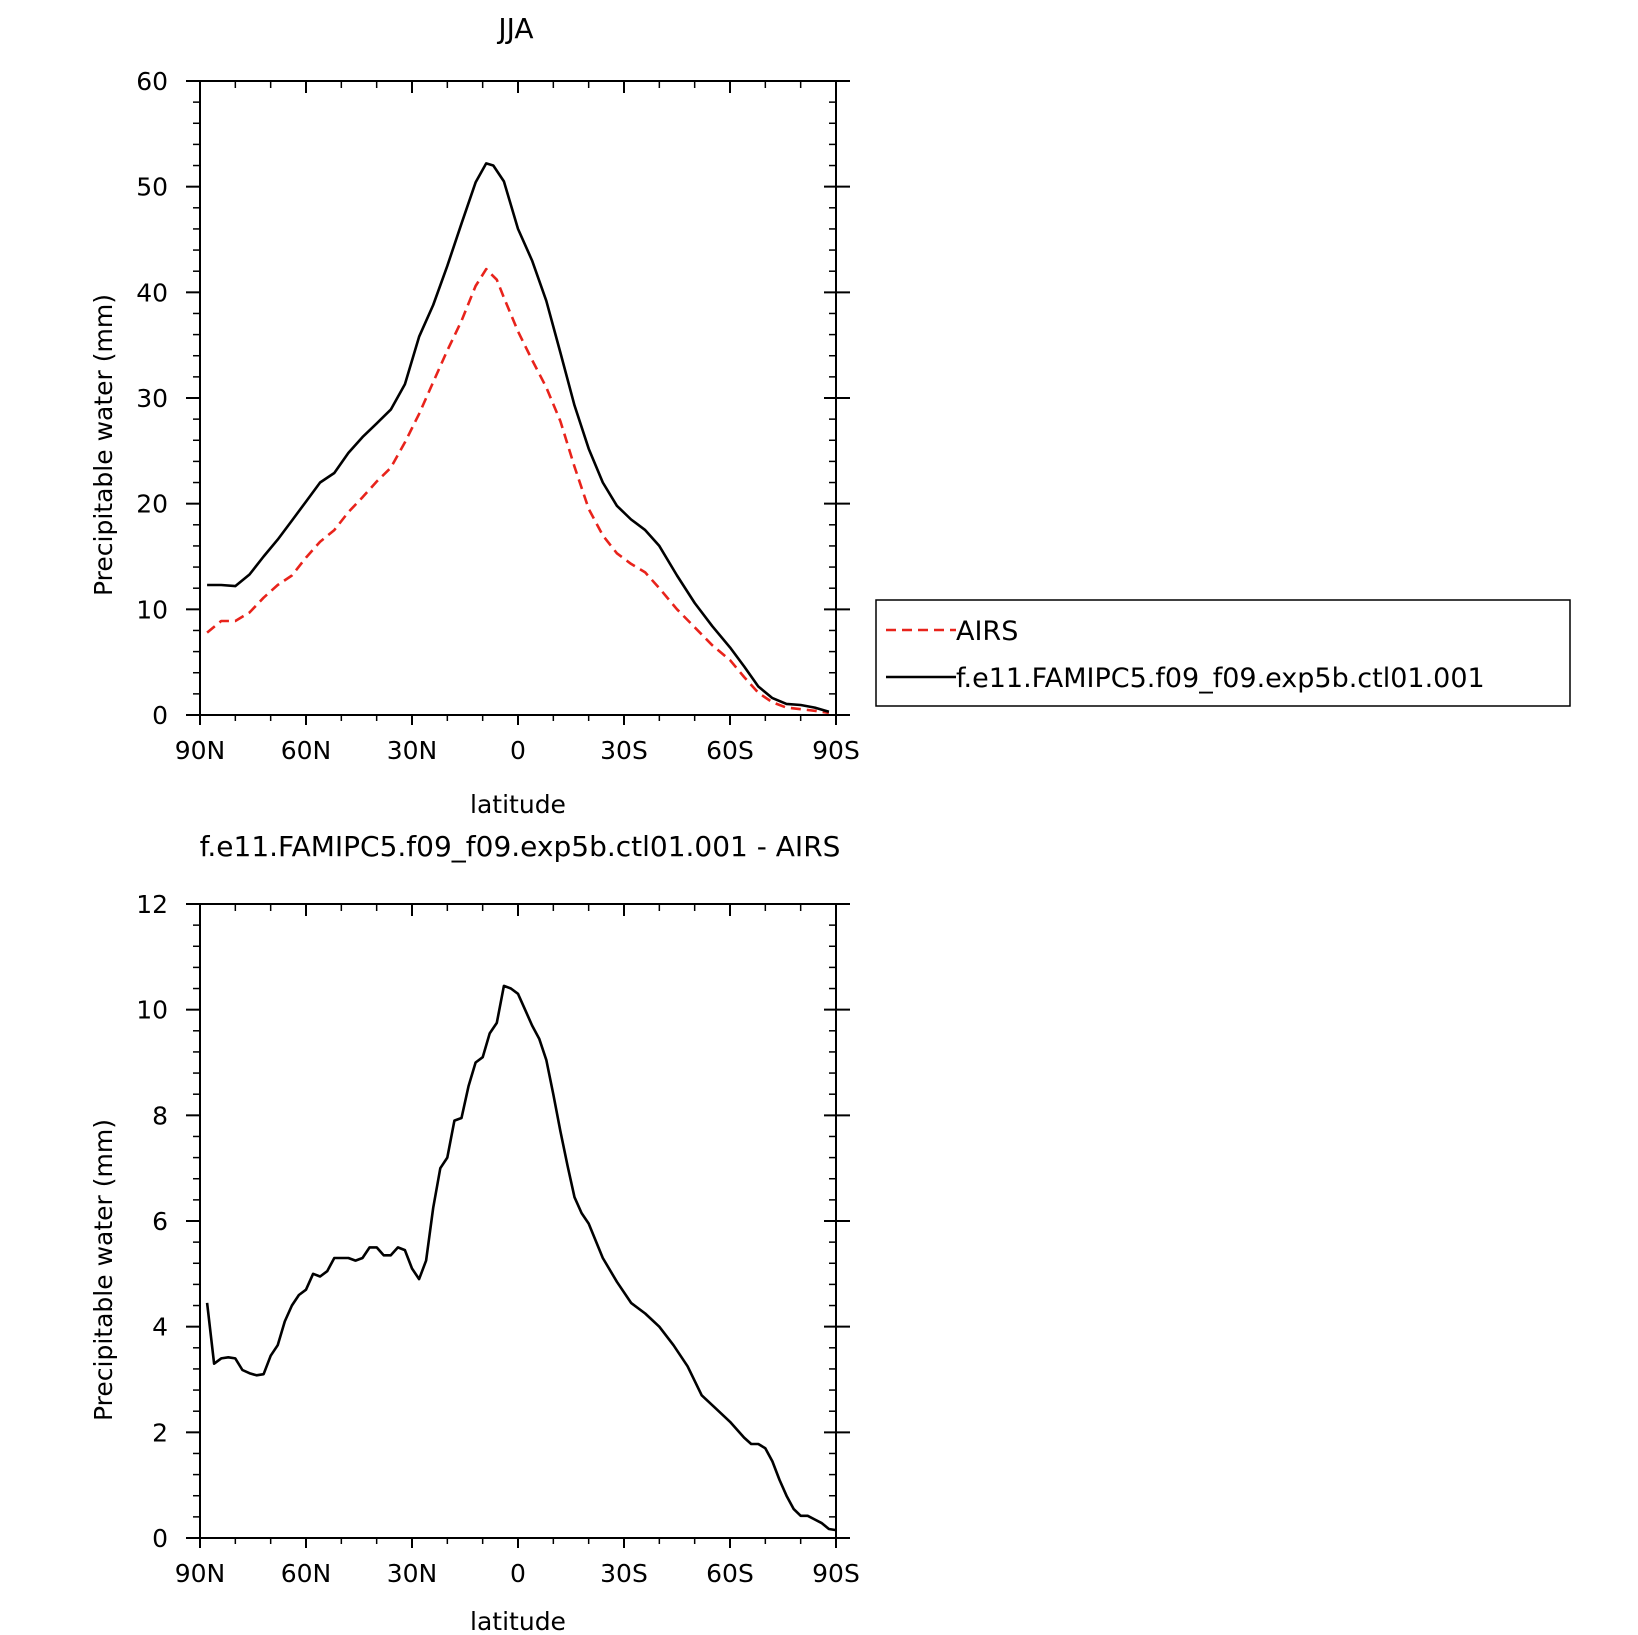 The height and width of the screenshot is (1635, 1638). Describe the element at coordinates (152, 504) in the screenshot. I see `y-tick-label: 20` at that location.